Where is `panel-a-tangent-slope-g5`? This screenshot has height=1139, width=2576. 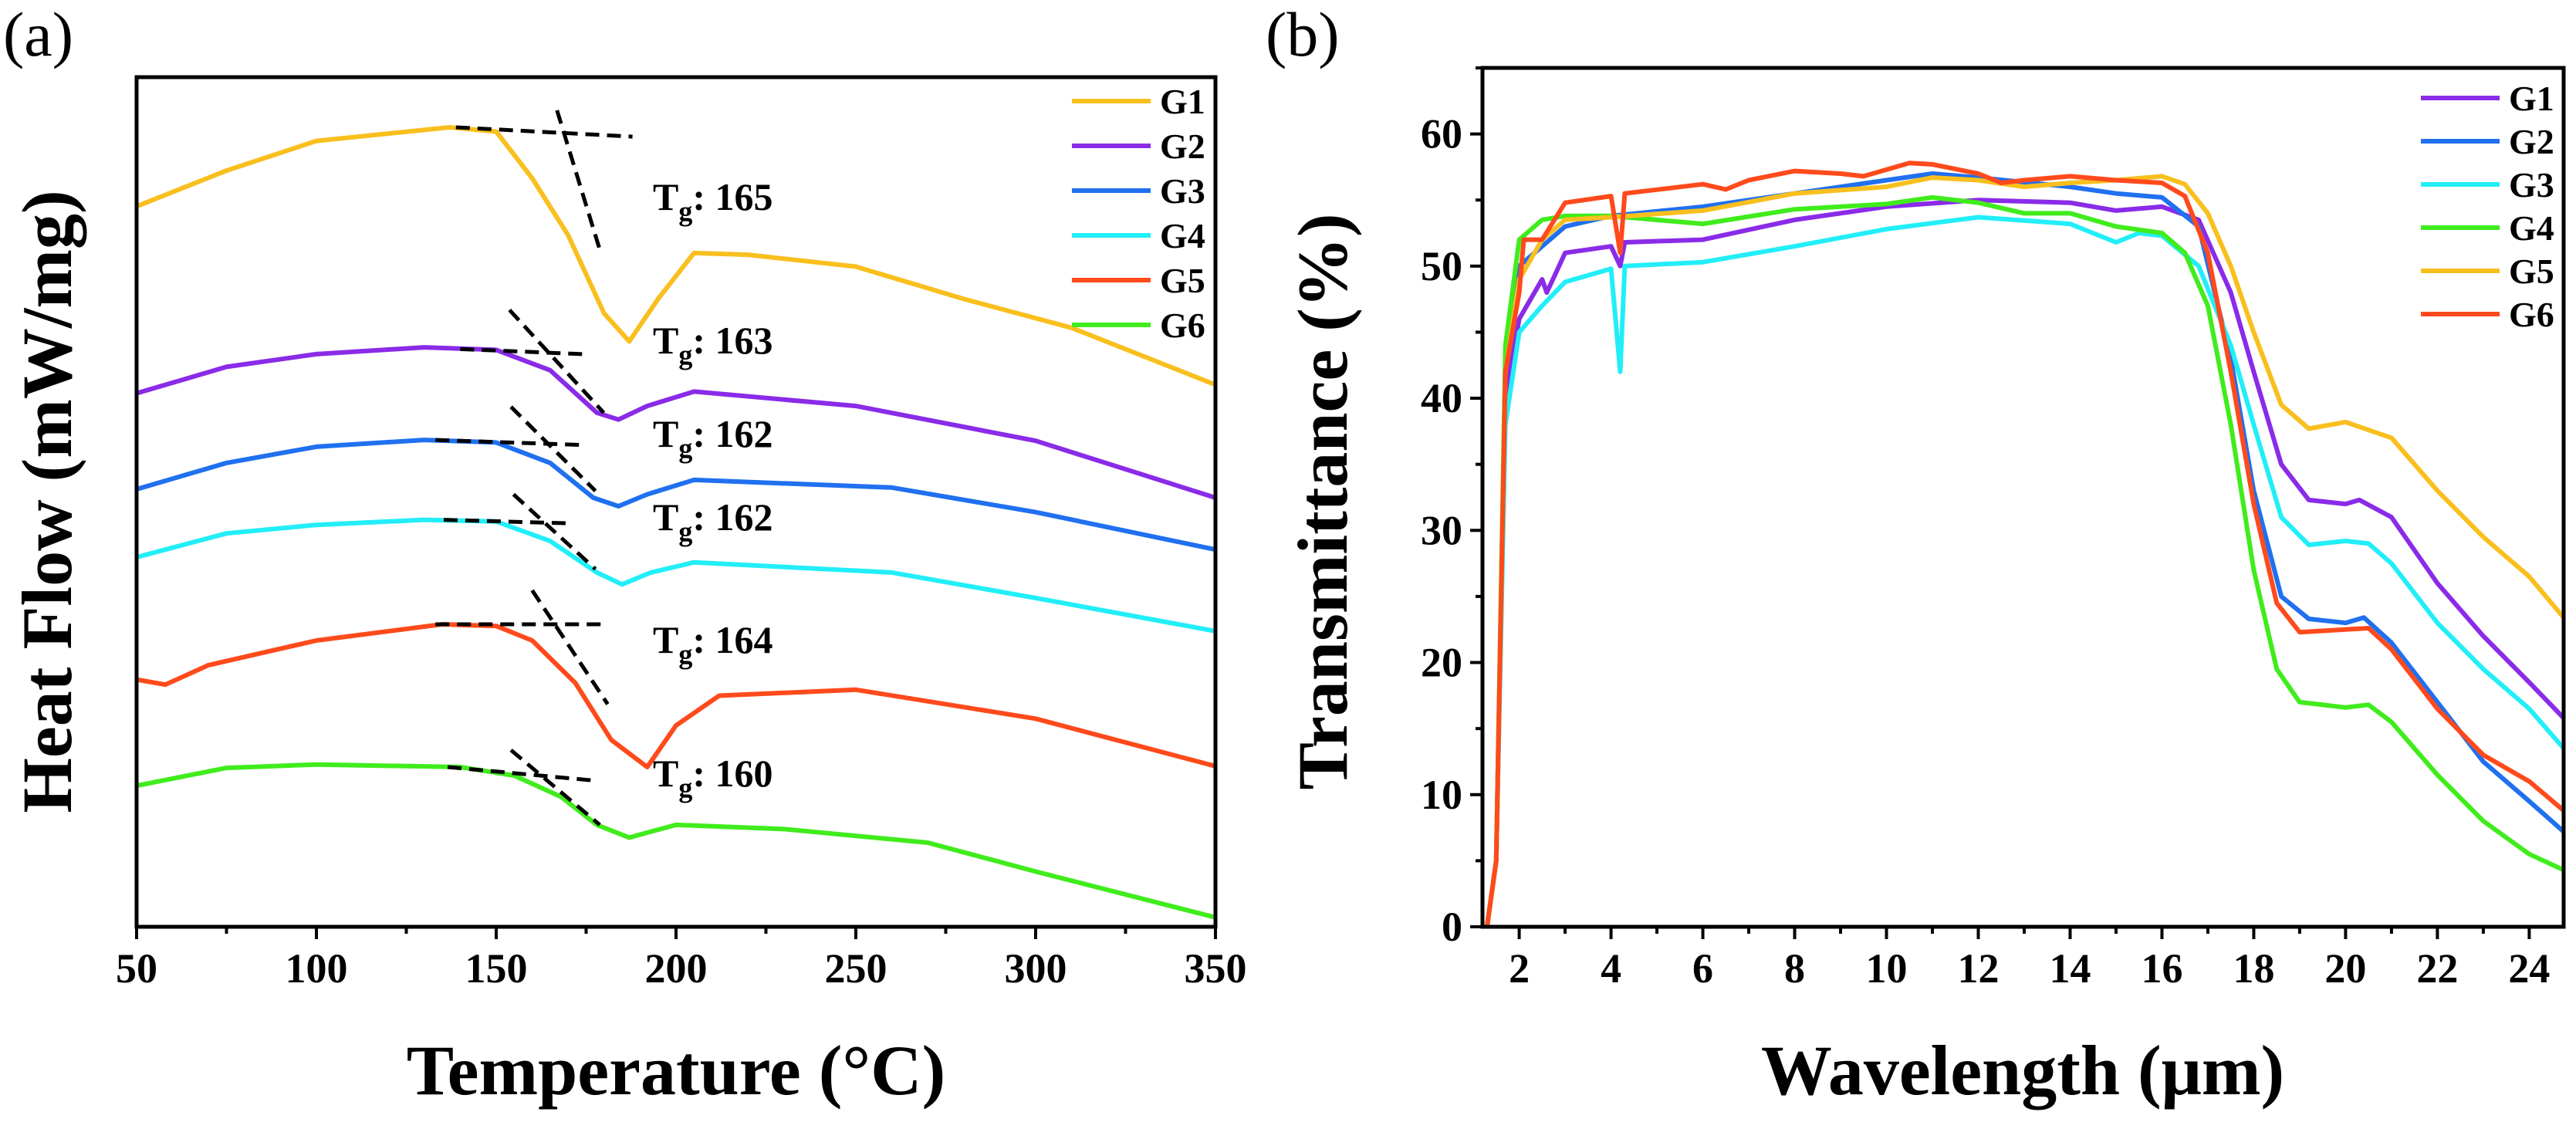
panel-a-tangent-slope-g5 is located at coordinates (570, 647).